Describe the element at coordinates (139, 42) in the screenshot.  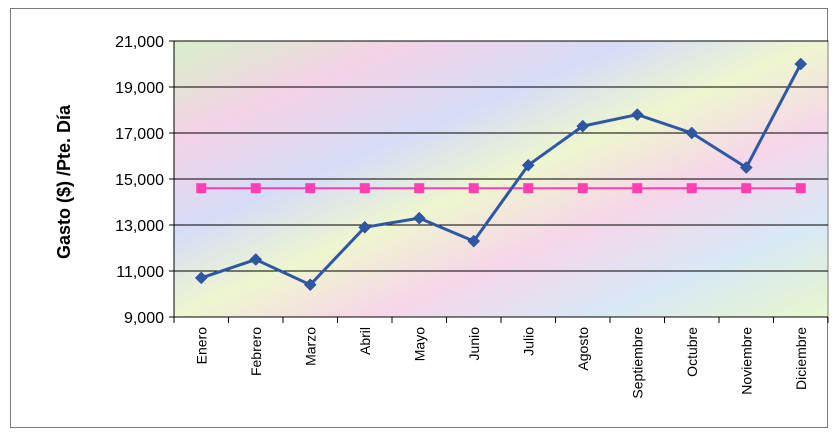
I see `y-tick-label: 21,000` at that location.